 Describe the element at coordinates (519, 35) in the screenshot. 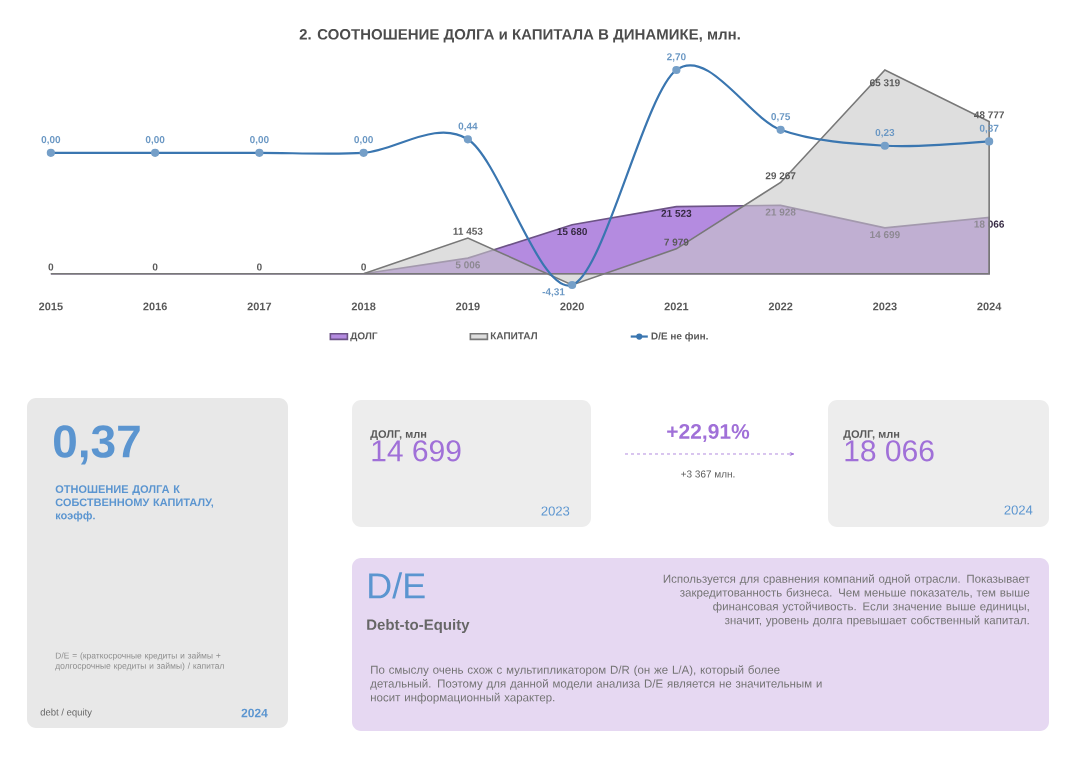

I see `chart-title: 2. СООТНОШЕНИЕ ДОЛГА и КАПИТАЛА В ДИНАМИКЕ, млн.` at that location.